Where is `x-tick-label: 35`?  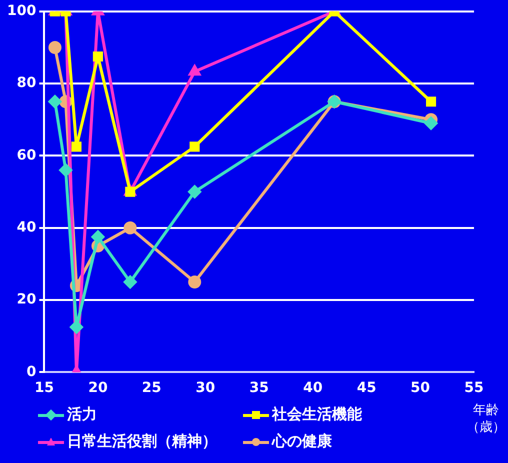 x-tick-label: 35 is located at coordinates (259, 388).